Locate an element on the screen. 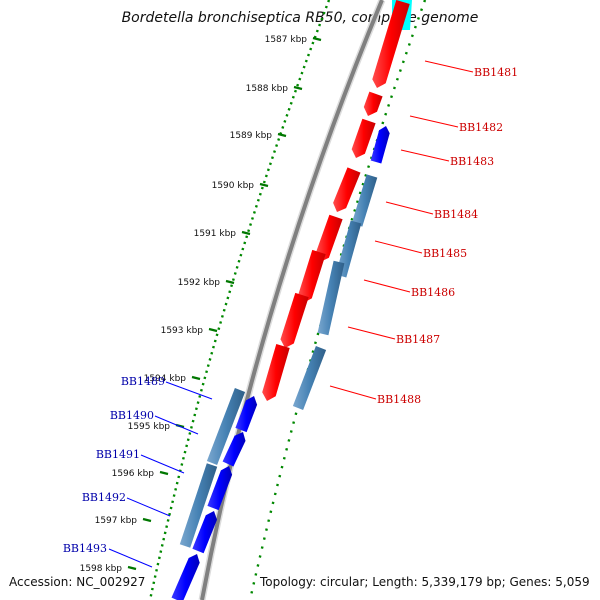 This screenshot has height=600, width=600. gene-label-bb1482: BB1482 is located at coordinates (481, 127).